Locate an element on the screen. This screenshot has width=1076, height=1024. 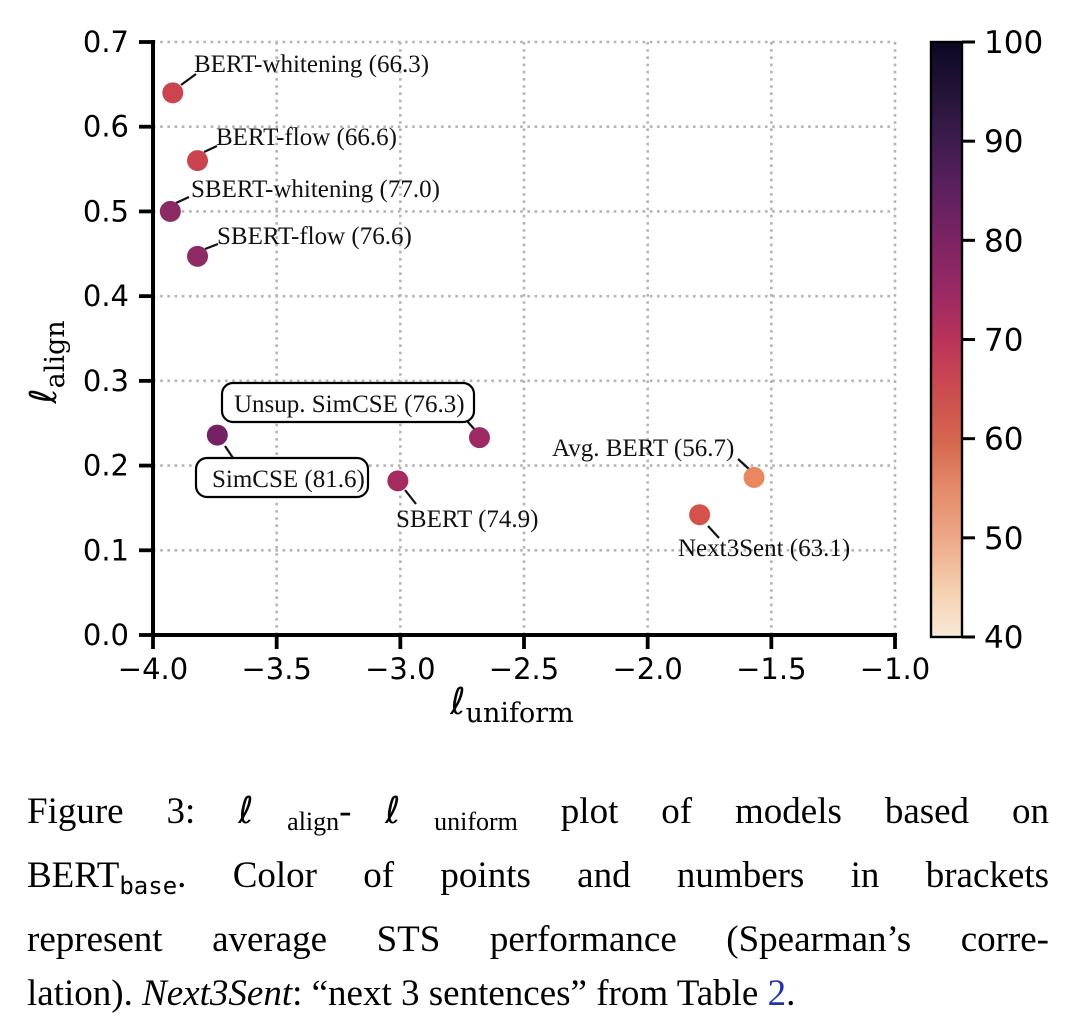
y-tick-label: 0.2 is located at coordinates (106, 466).